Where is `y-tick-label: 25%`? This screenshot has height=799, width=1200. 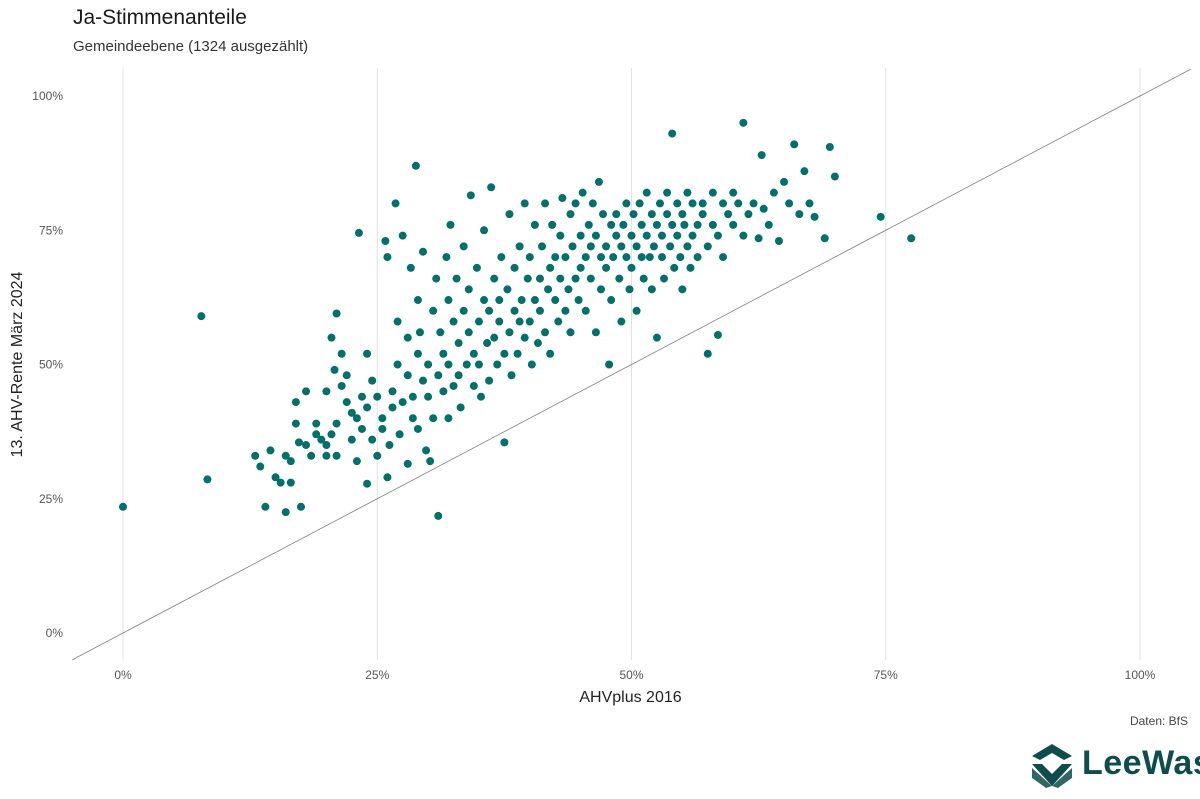 y-tick-label: 25% is located at coordinates (51, 499).